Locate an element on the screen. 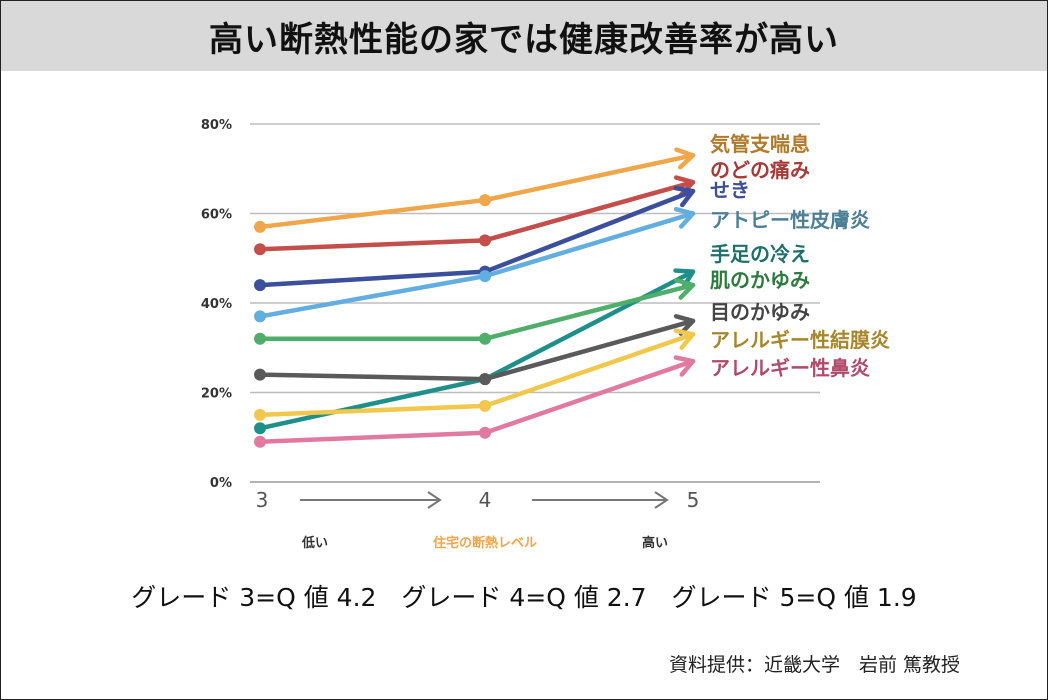 The height and width of the screenshot is (700, 1048). series-label: 手足の冷え is located at coordinates (760, 254).